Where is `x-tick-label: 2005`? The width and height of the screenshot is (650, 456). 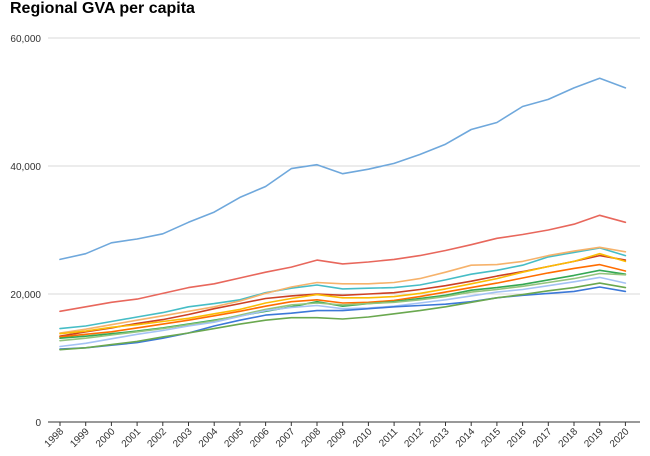
x-tick-label: 2005 is located at coordinates (235, 438).